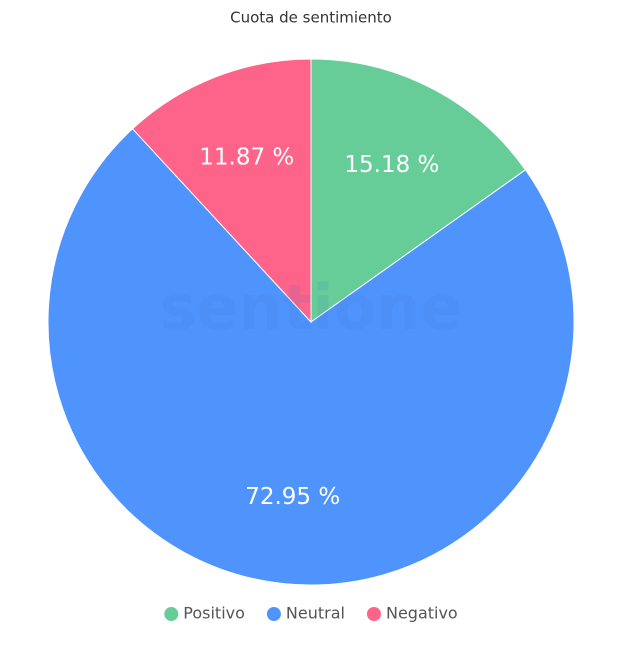 This screenshot has height=656, width=622. I want to click on data-label: 15.18 %, so click(391, 165).